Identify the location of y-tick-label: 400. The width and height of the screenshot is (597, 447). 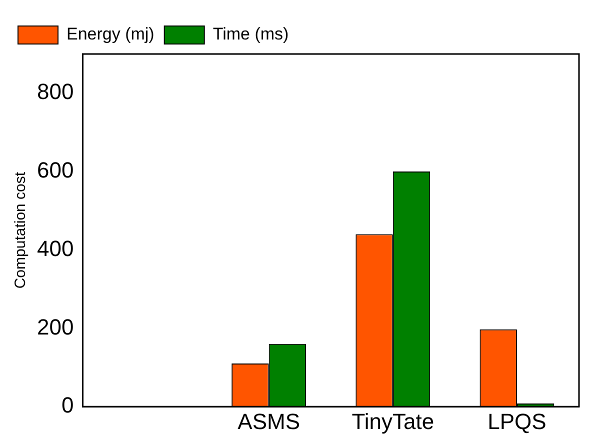
(55, 248).